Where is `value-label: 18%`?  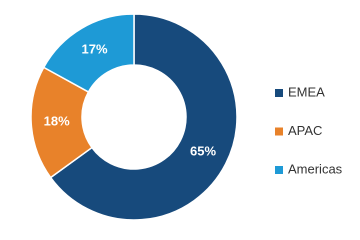
value-label: 18% is located at coordinates (57, 120).